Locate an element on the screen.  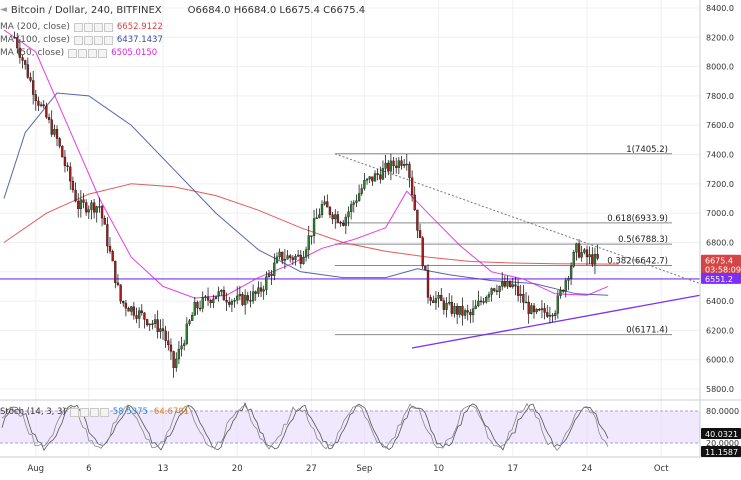
indicator-row-ma50: MA (50, close) 6505.0150 is located at coordinates (78, 53).